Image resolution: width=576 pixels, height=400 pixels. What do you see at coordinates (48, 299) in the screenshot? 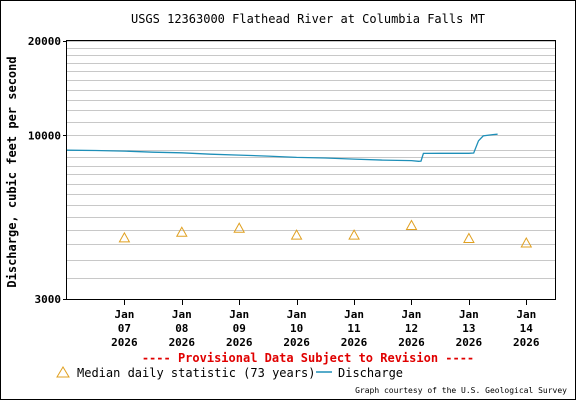
I see `y-tick-label: 3000` at bounding box center [48, 299].